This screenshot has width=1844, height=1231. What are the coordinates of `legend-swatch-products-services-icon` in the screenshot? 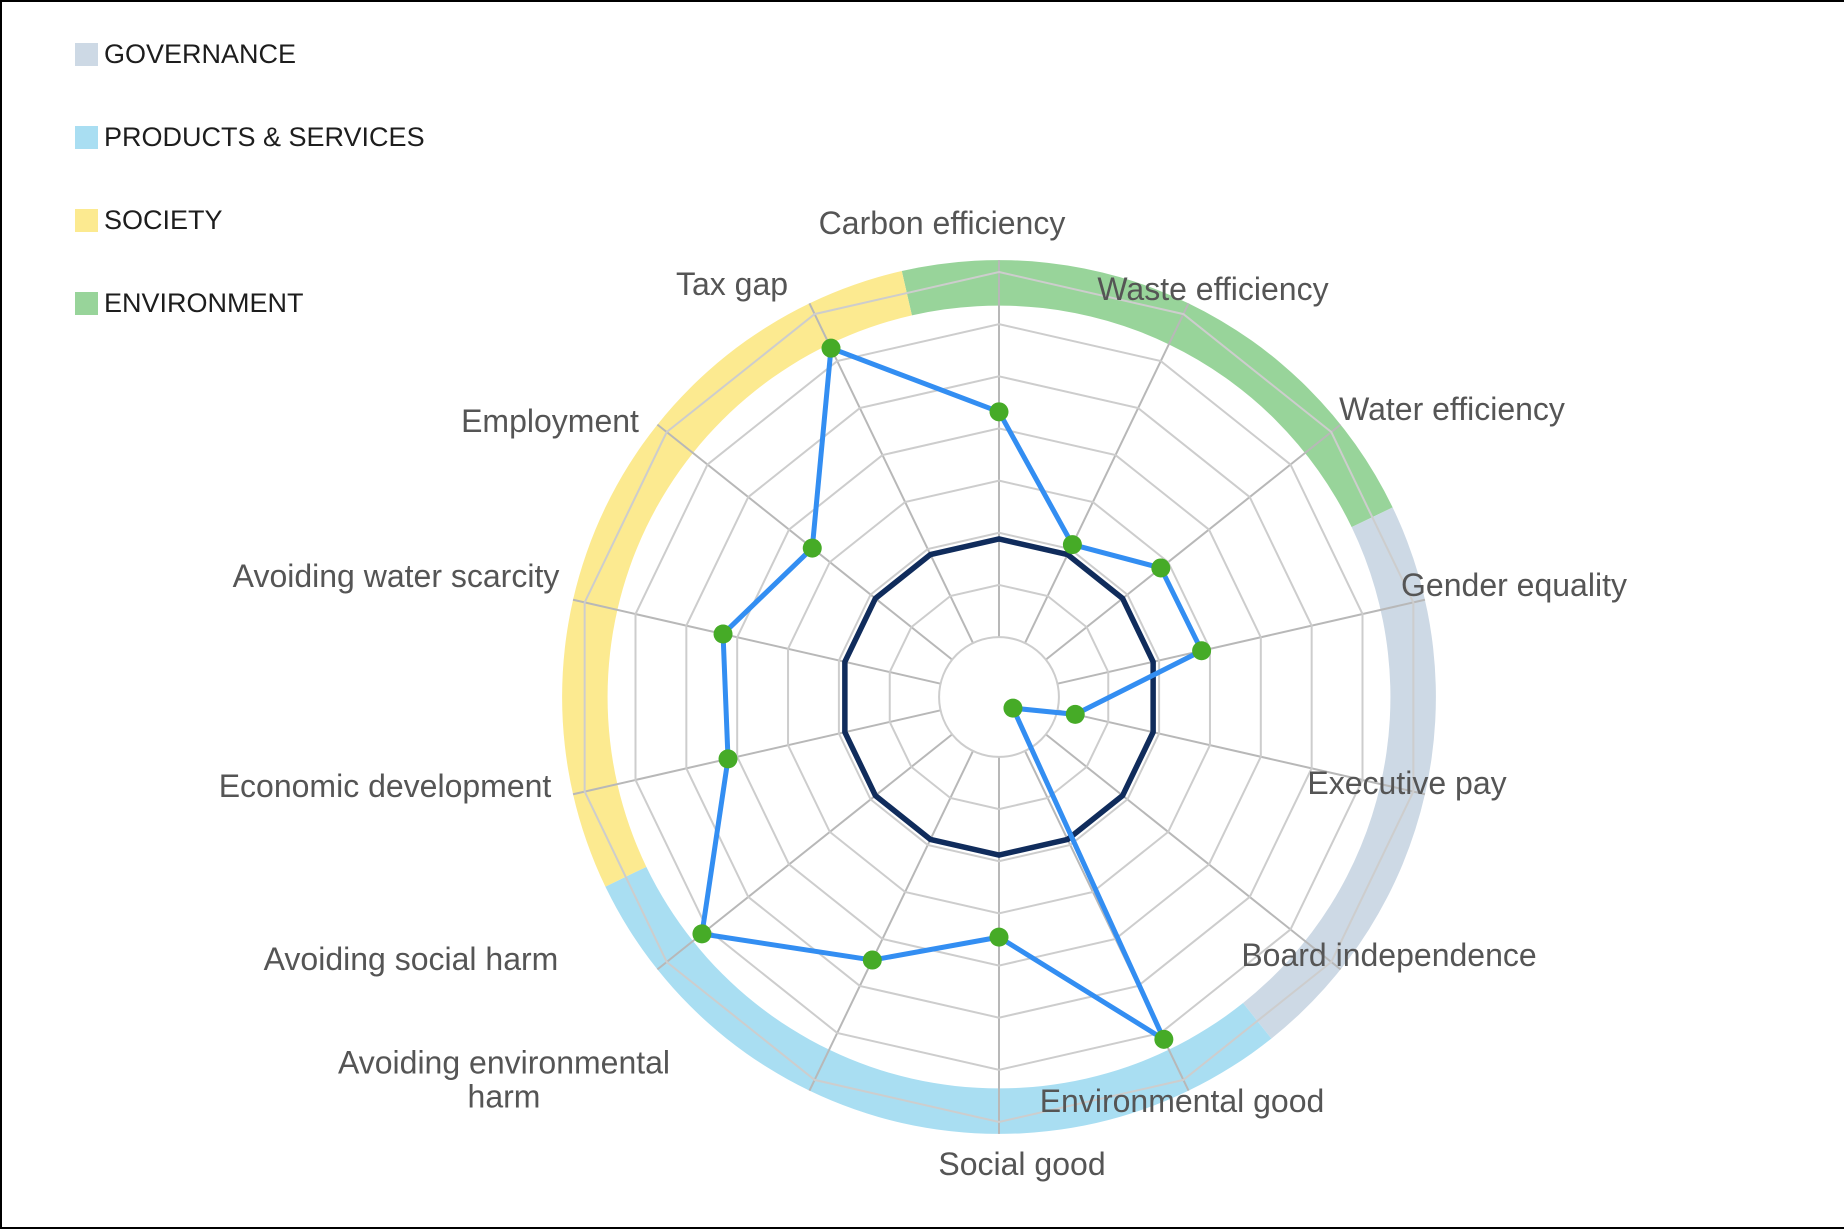 It's located at (86, 137).